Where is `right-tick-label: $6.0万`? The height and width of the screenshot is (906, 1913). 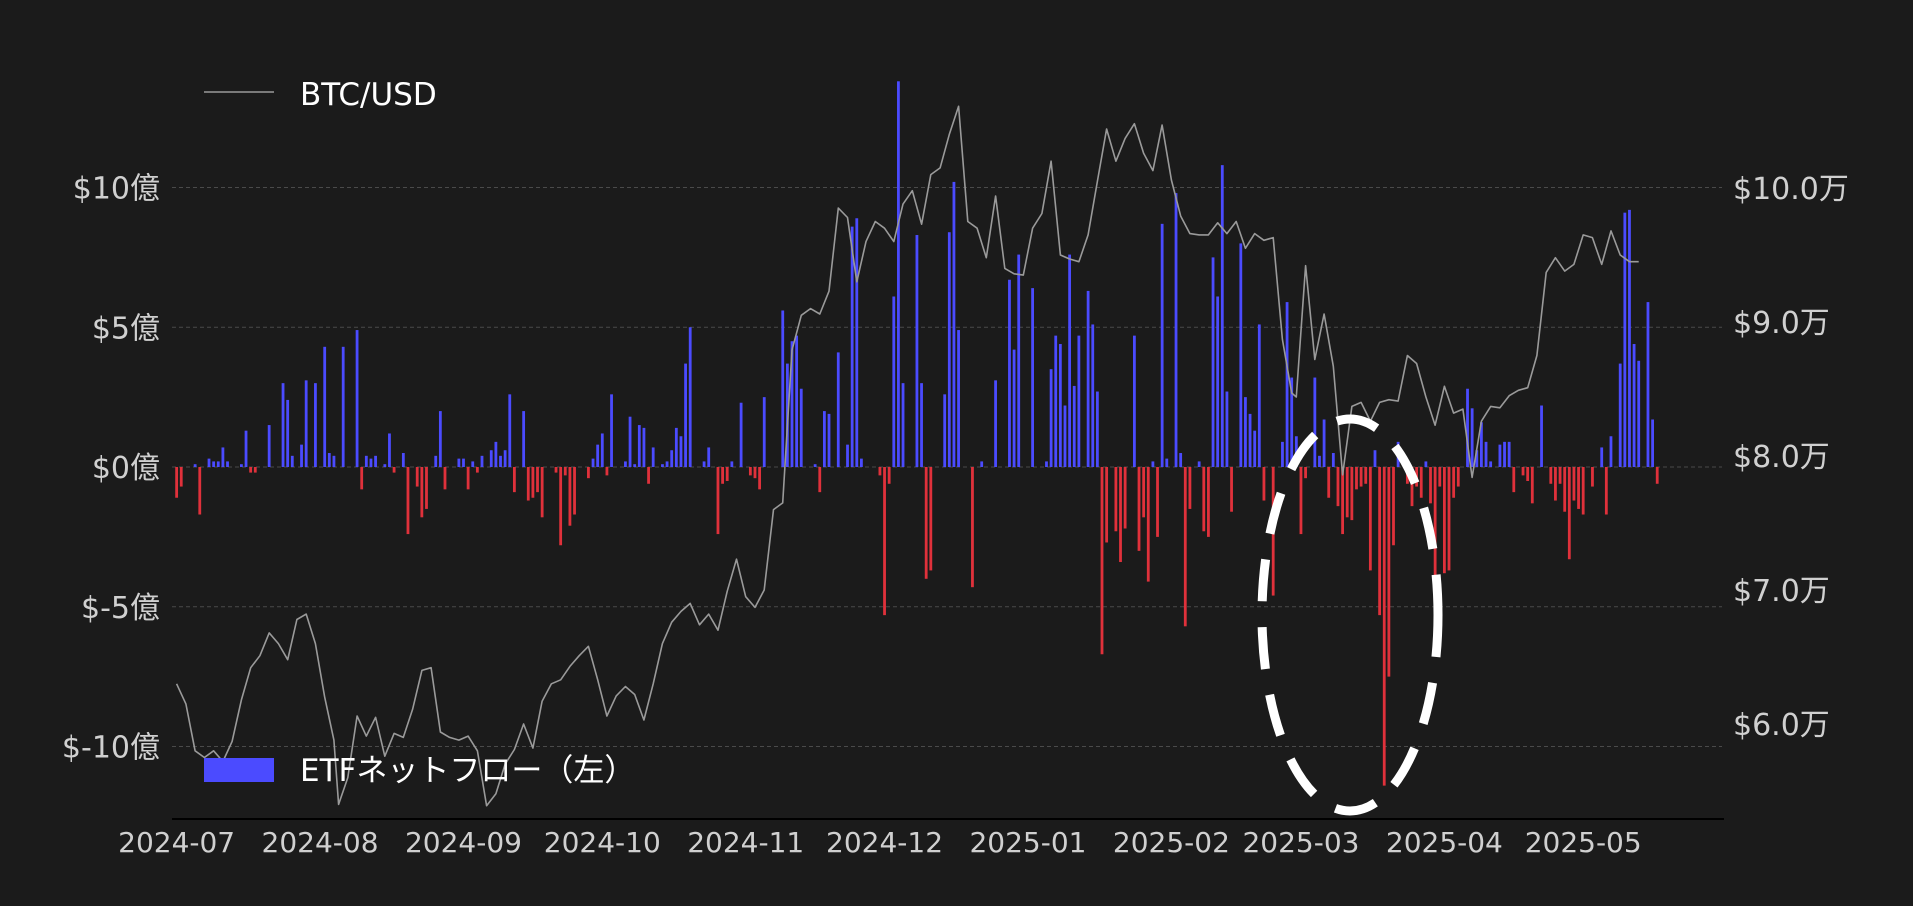
right-tick-label: $6.0万 is located at coordinates (1781, 725).